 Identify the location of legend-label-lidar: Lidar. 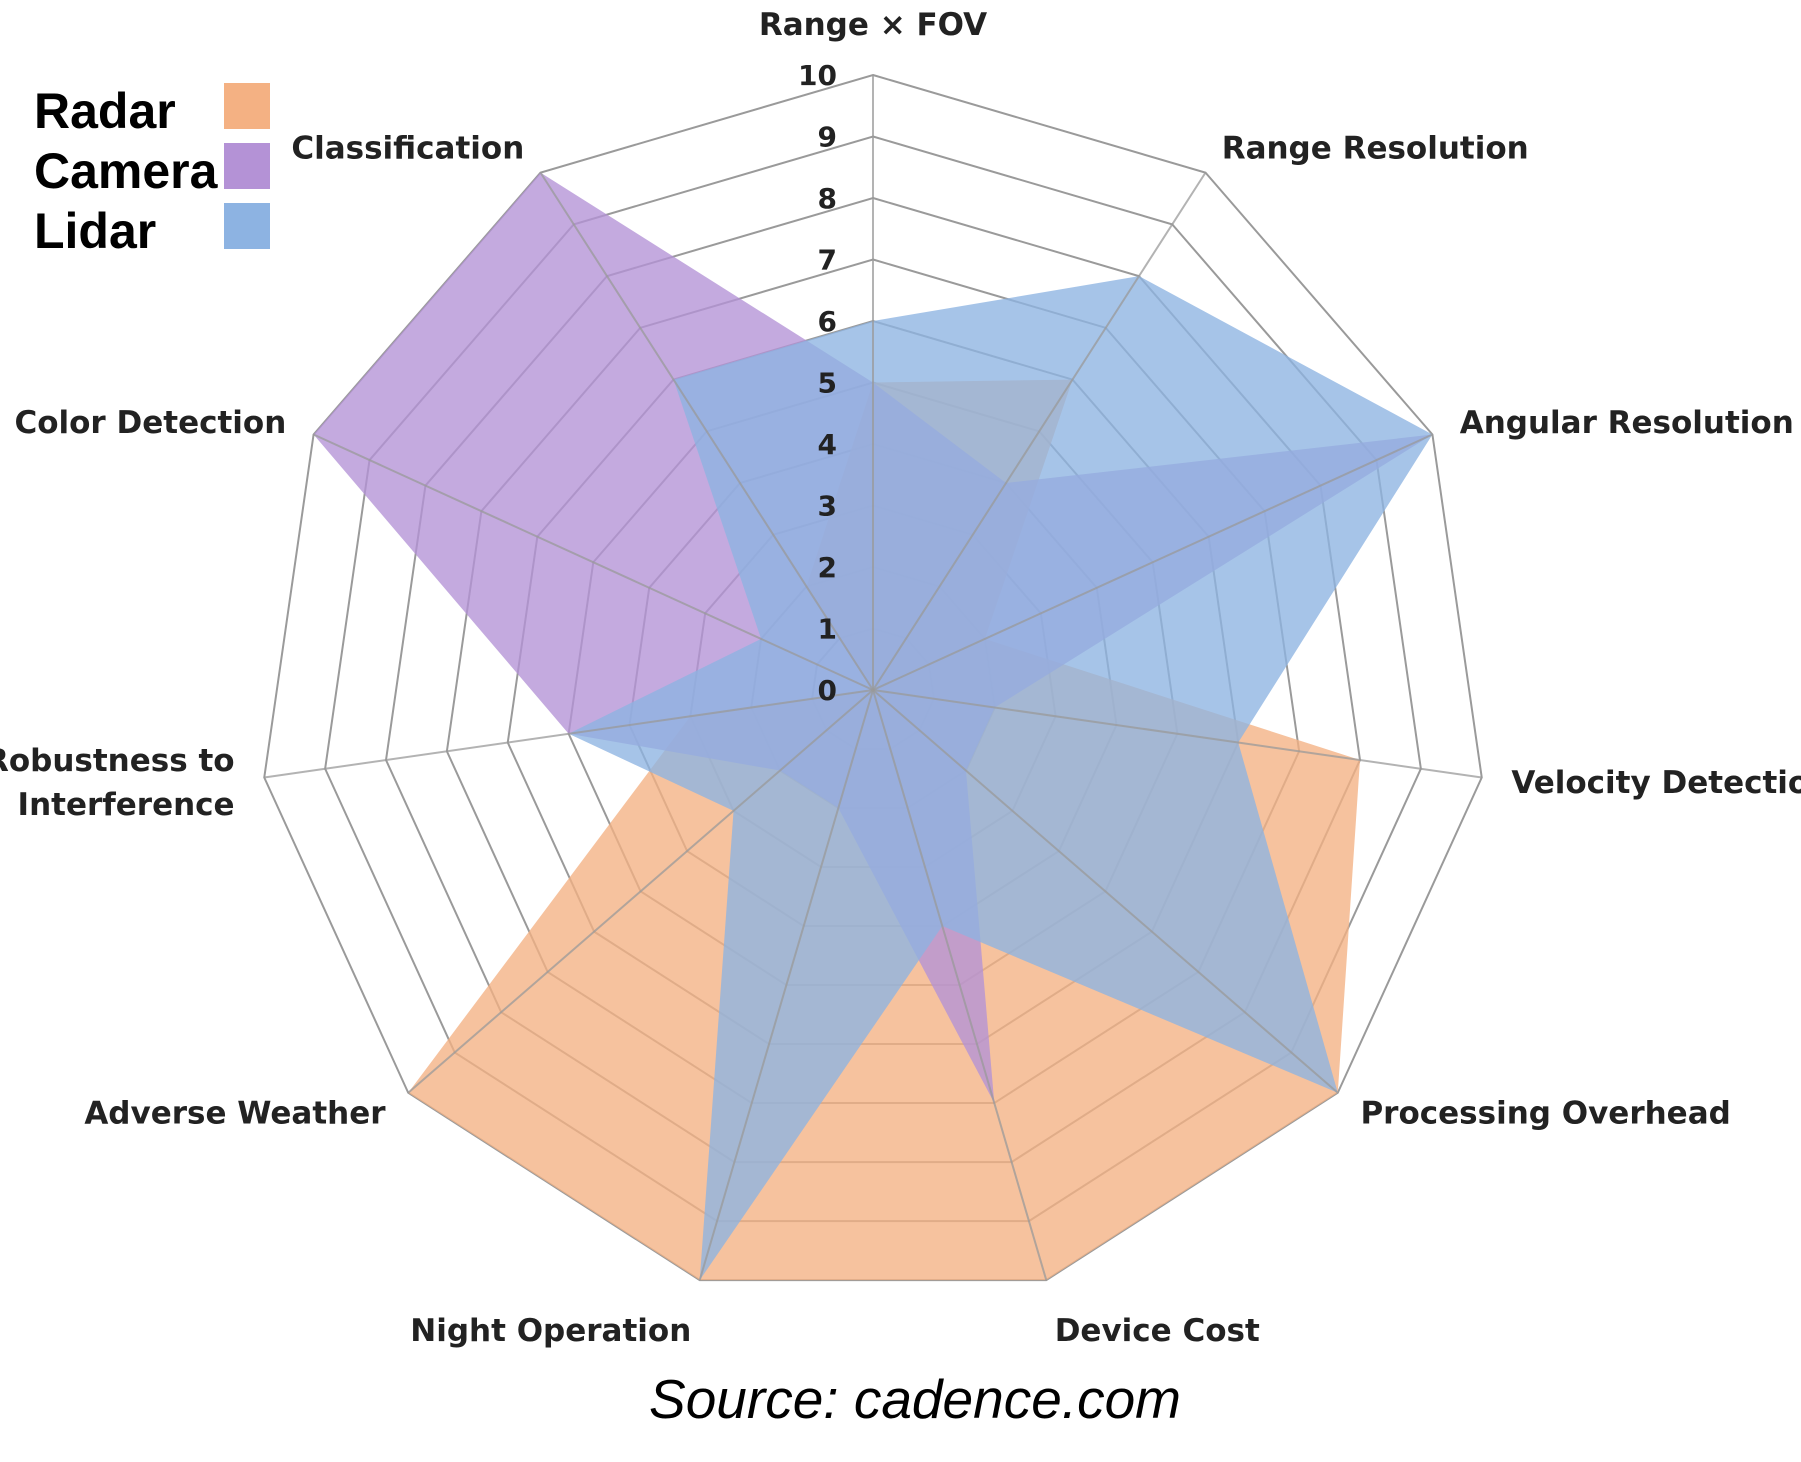
(95, 231).